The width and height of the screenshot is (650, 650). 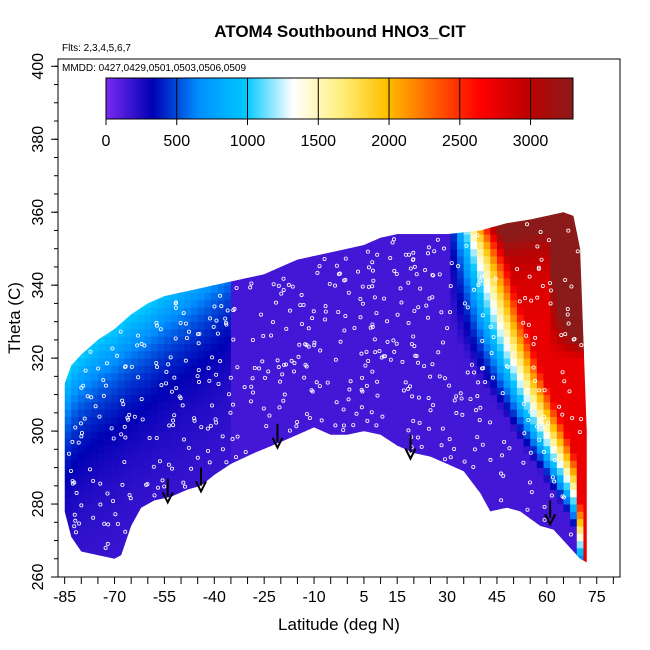 What do you see at coordinates (38, 431) in the screenshot?
I see `y-tick-label: 300` at bounding box center [38, 431].